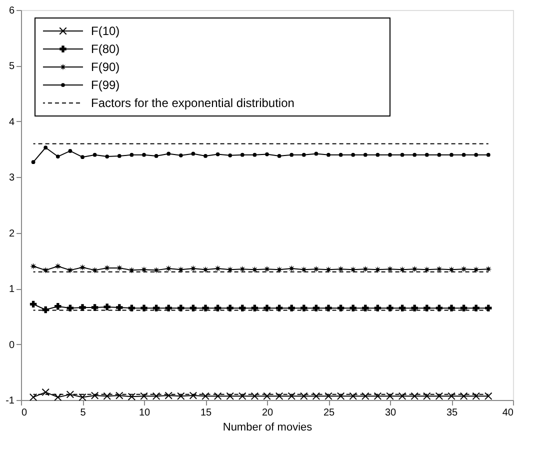  Describe the element at coordinates (11, 290) in the screenshot. I see `y-tick-label: 1` at that location.